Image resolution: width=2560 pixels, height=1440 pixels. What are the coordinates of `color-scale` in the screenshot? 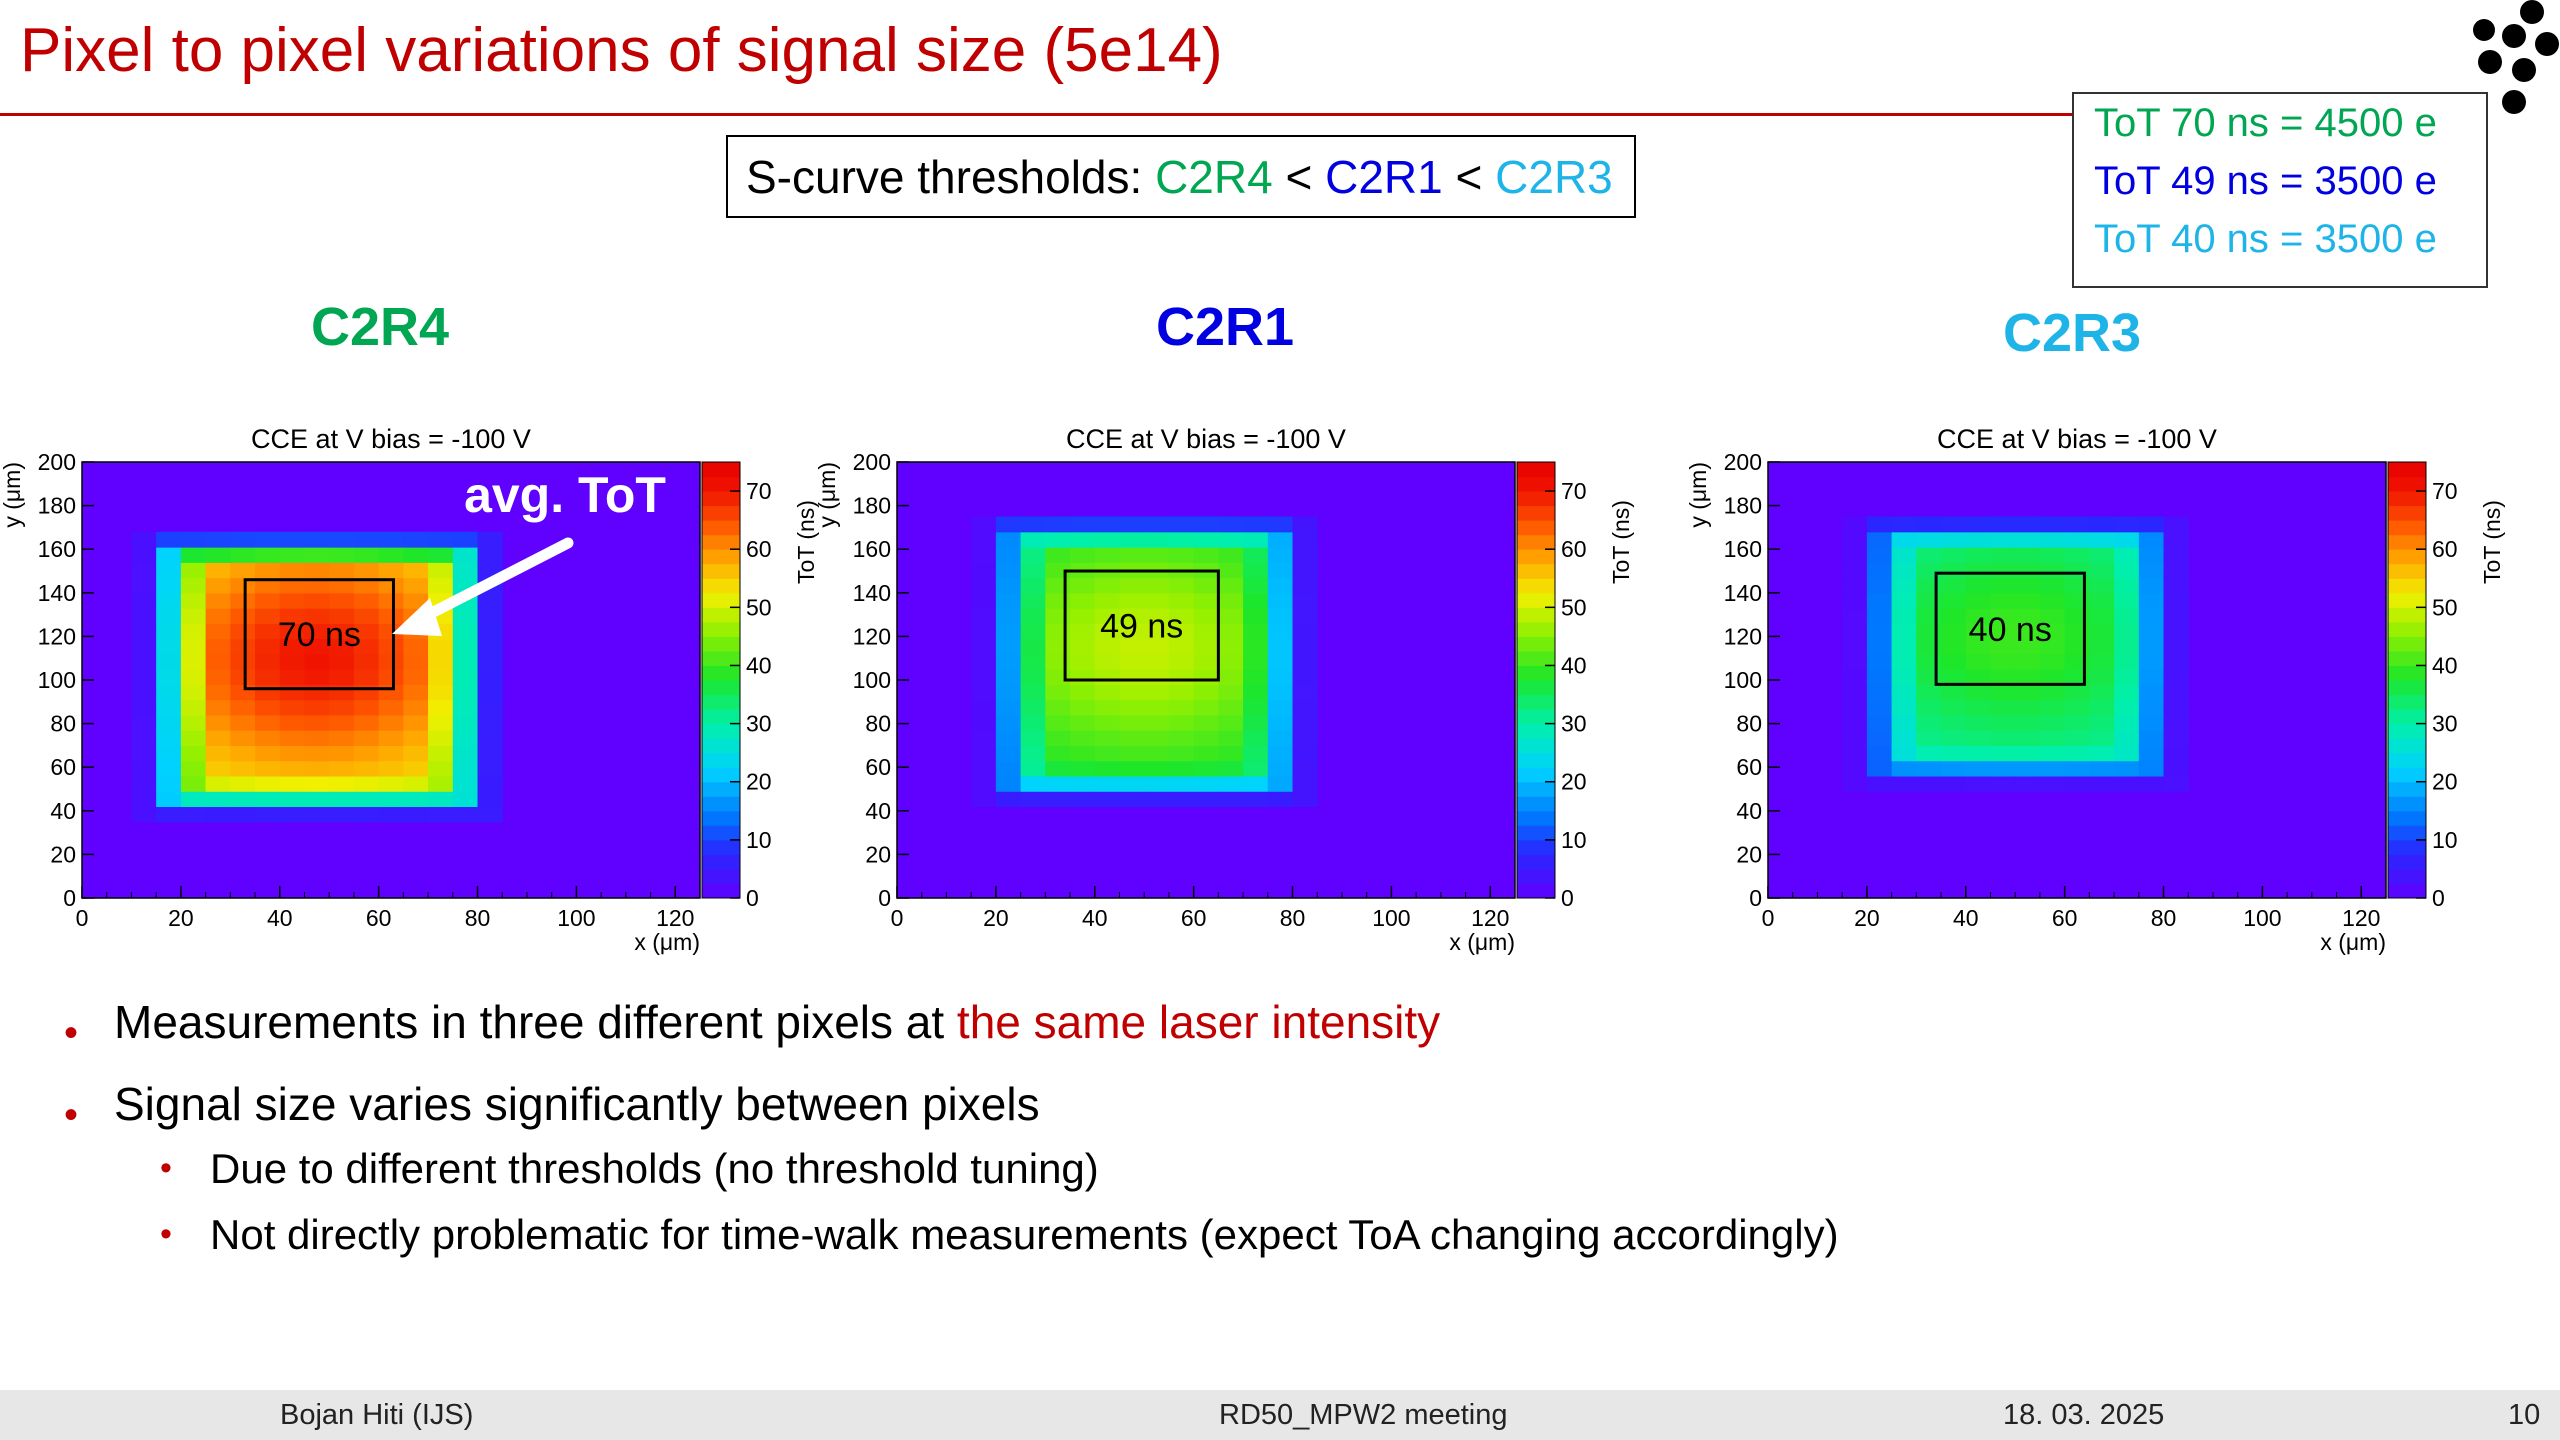 It's located at (721, 680).